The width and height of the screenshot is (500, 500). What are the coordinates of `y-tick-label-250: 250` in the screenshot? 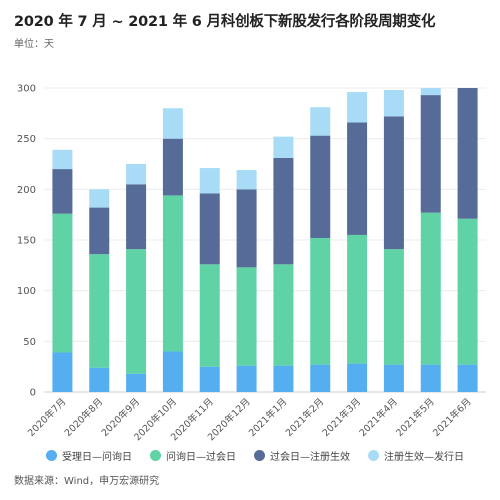 It's located at (26, 139).